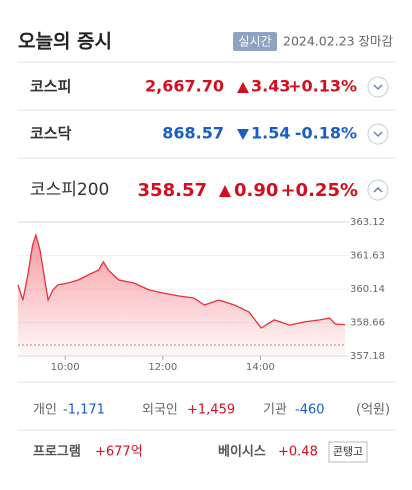 Image resolution: width=412 pixels, height=490 pixels. I want to click on index-value: 358.57, so click(172, 190).